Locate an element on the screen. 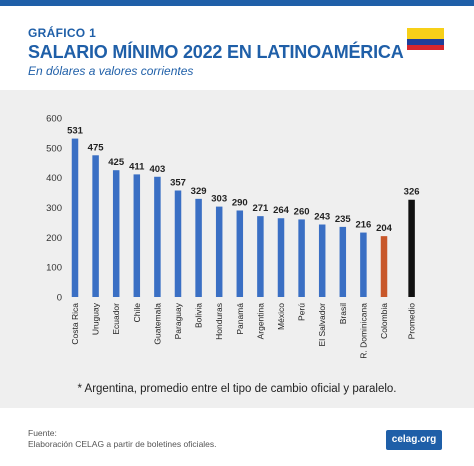 The height and width of the screenshot is (466, 474). data-label: 411 is located at coordinates (137, 166).